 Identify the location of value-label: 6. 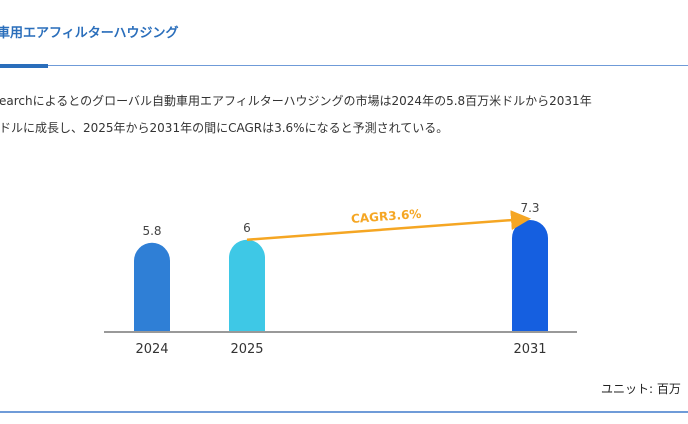
(247, 228).